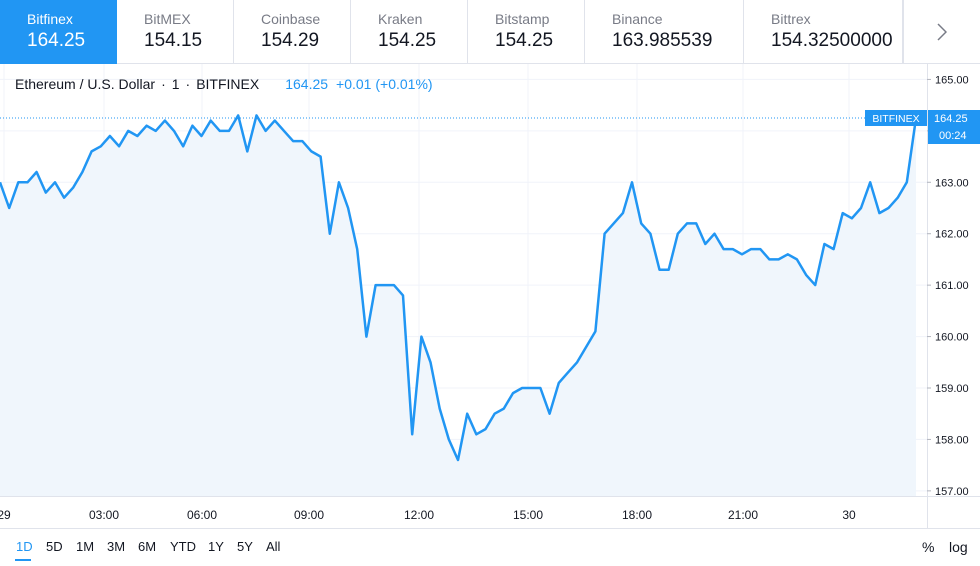 This screenshot has height=566, width=980. I want to click on exchange-price: 154.15, so click(173, 40).